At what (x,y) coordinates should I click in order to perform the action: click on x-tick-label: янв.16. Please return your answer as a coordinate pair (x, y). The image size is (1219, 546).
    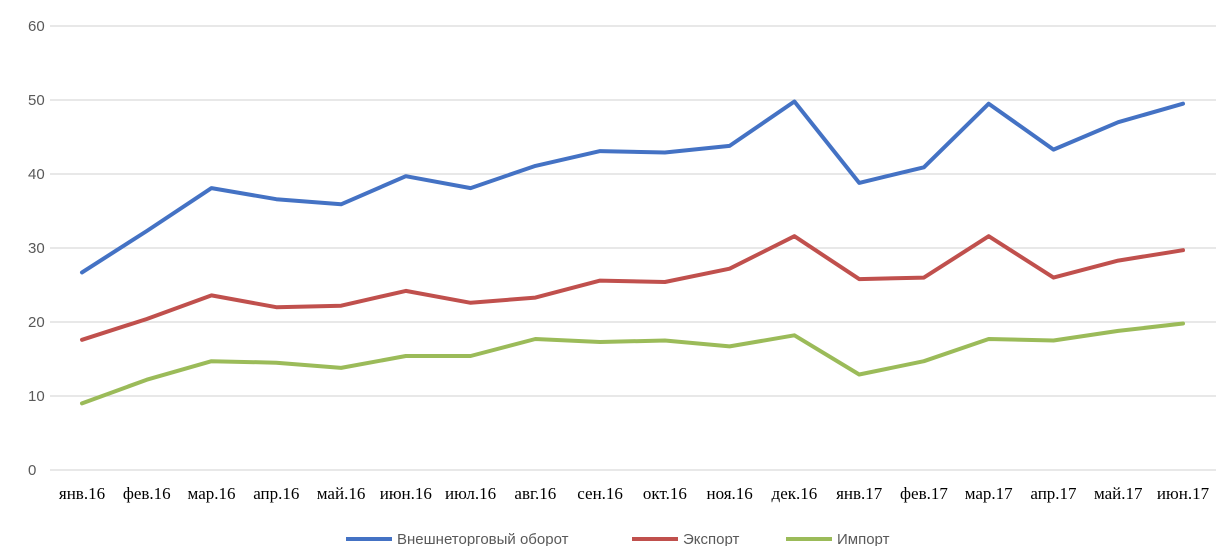
    Looking at the image, I should click on (82, 493).